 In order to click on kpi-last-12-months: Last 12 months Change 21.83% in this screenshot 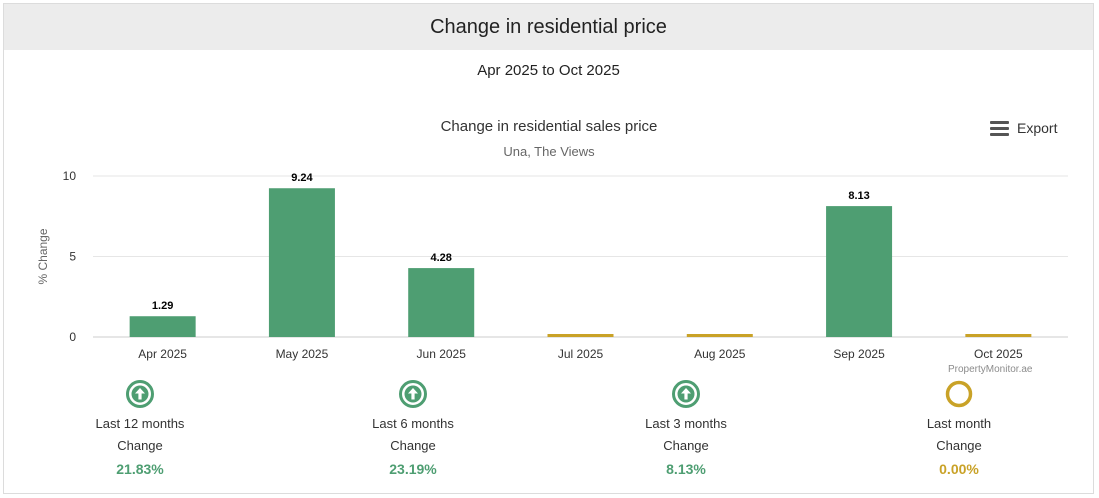, I will do `click(140, 429)`.